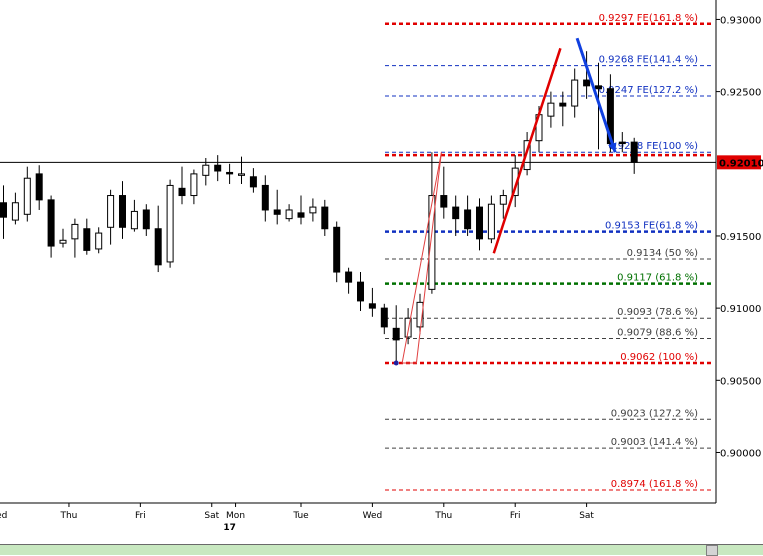 The image size is (763, 556). Describe the element at coordinates (596, 95) in the screenshot. I see `blue-arrow-shaft` at that location.